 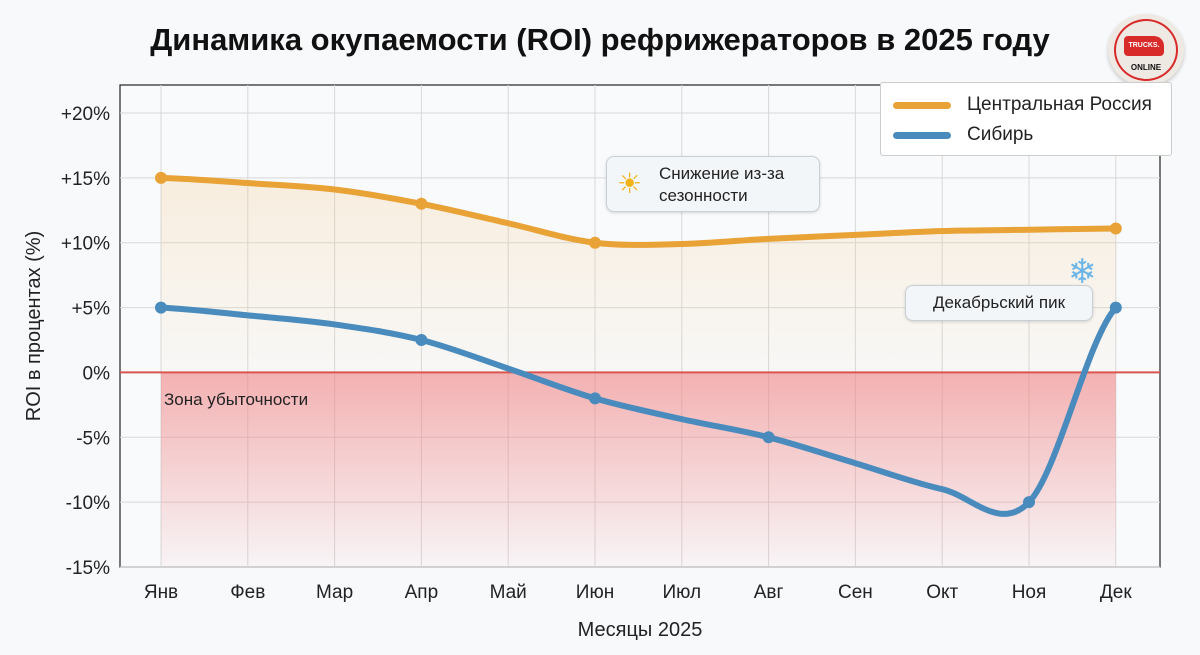 I want to click on annotation-text: Декабрьский пик, so click(x=999, y=302).